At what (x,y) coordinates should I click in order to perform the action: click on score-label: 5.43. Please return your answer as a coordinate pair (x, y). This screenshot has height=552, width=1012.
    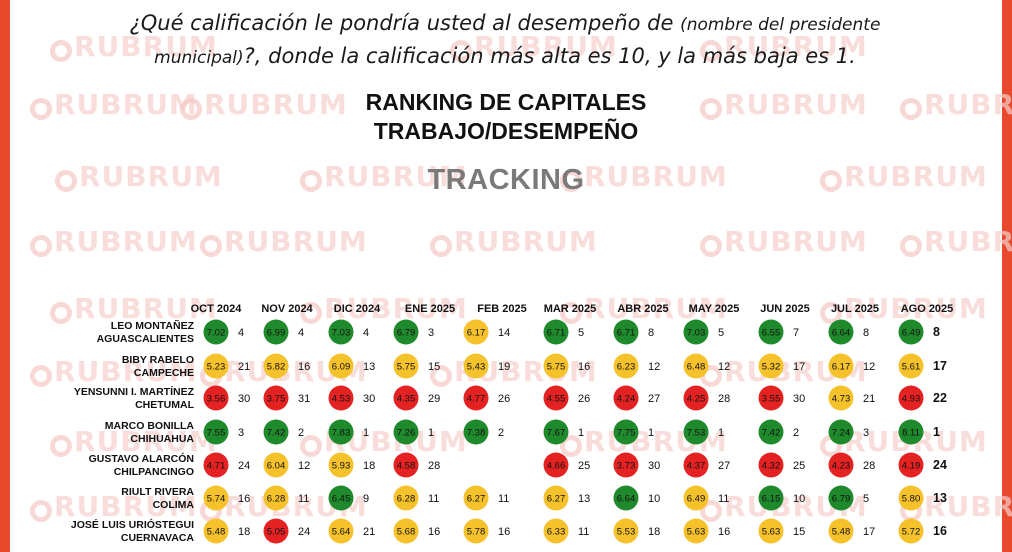
    Looking at the image, I should click on (476, 367).